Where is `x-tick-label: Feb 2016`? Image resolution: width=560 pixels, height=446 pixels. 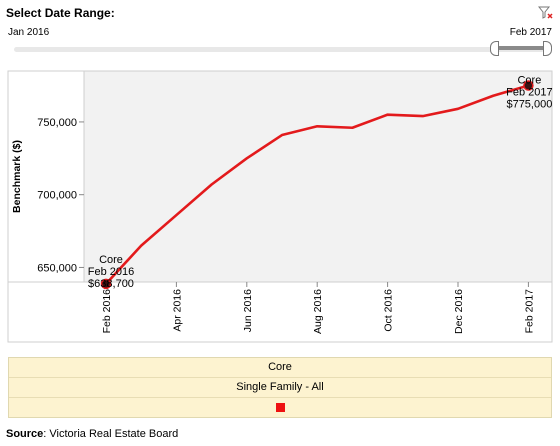
x-tick-label: Feb 2016 is located at coordinates (107, 311).